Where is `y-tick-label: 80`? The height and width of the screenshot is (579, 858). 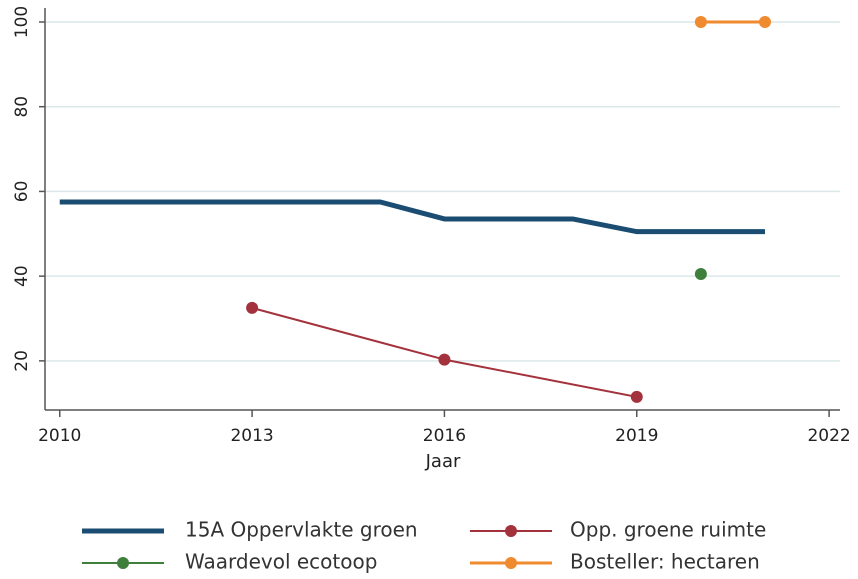
y-tick-label: 80 is located at coordinates (22, 107).